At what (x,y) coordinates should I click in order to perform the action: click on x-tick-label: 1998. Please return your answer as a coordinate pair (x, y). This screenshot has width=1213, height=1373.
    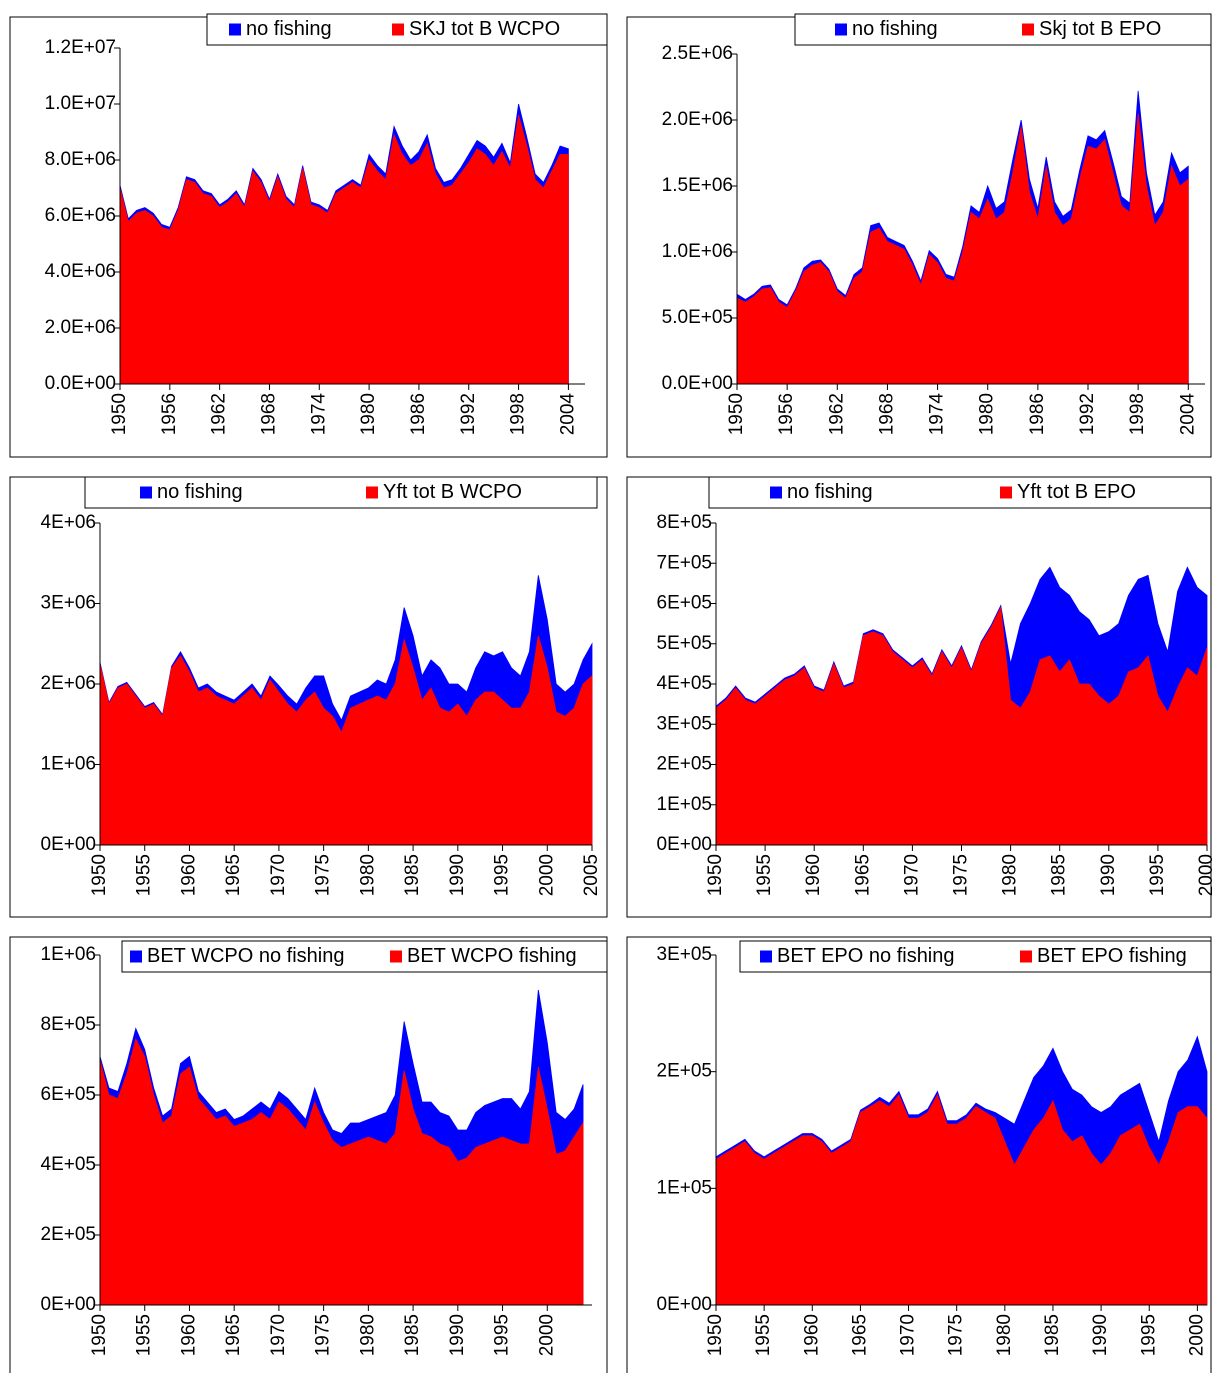
    Looking at the image, I should click on (518, 414).